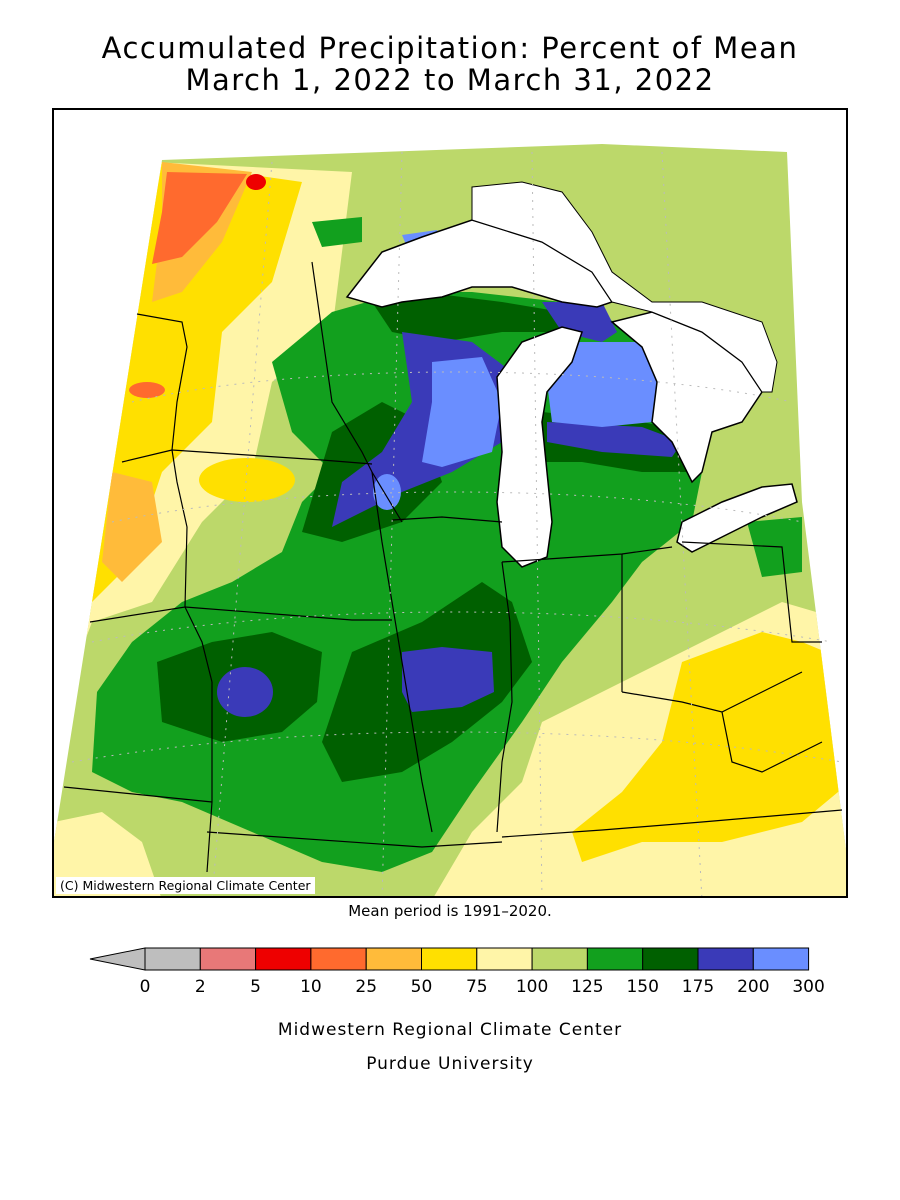  What do you see at coordinates (479, 263) in the screenshot?
I see `lake-superior` at bounding box center [479, 263].